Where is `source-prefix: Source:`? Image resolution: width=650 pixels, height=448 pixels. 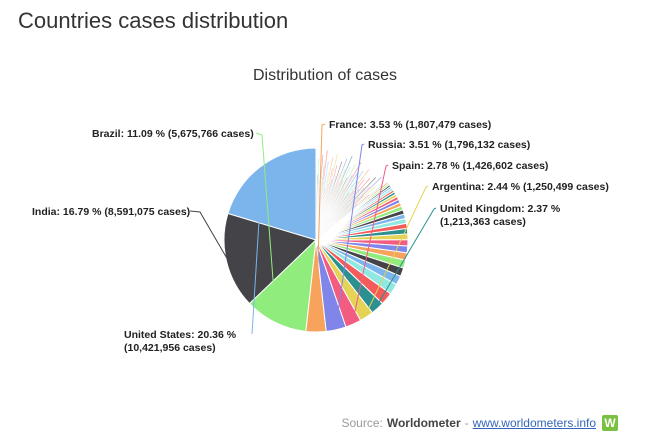
source-prefix: Source: is located at coordinates (362, 423).